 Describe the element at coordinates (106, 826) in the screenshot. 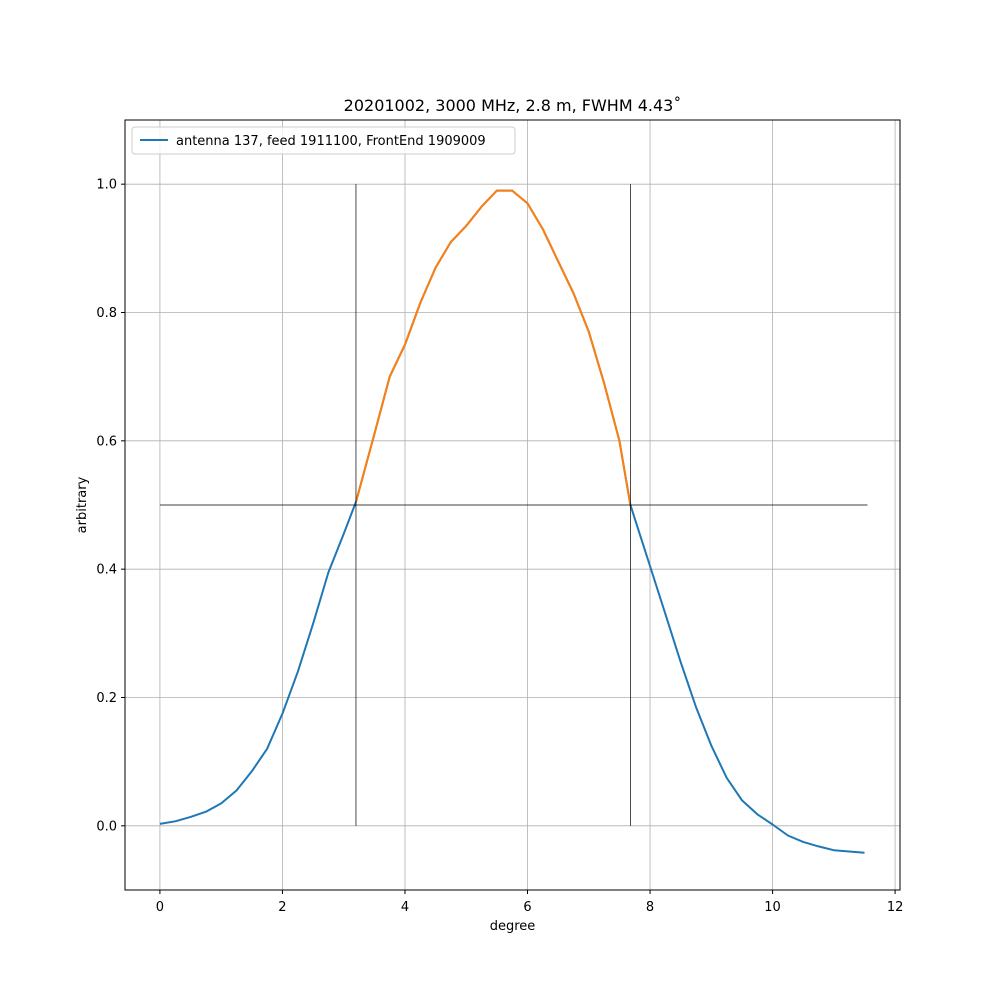

I see `y-tick-label: 0.0` at that location.